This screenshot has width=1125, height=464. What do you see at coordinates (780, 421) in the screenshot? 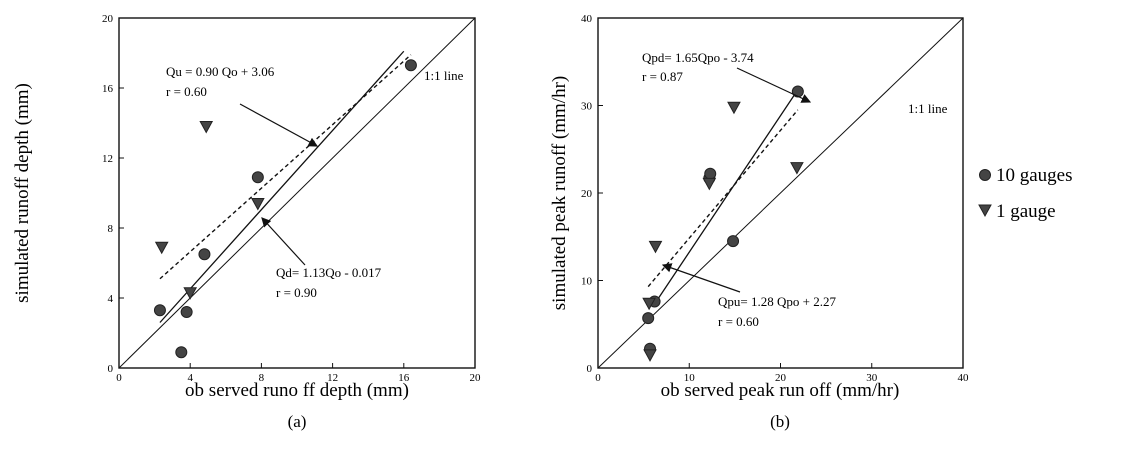
I see `subcaption-b: (b)` at bounding box center [780, 421].